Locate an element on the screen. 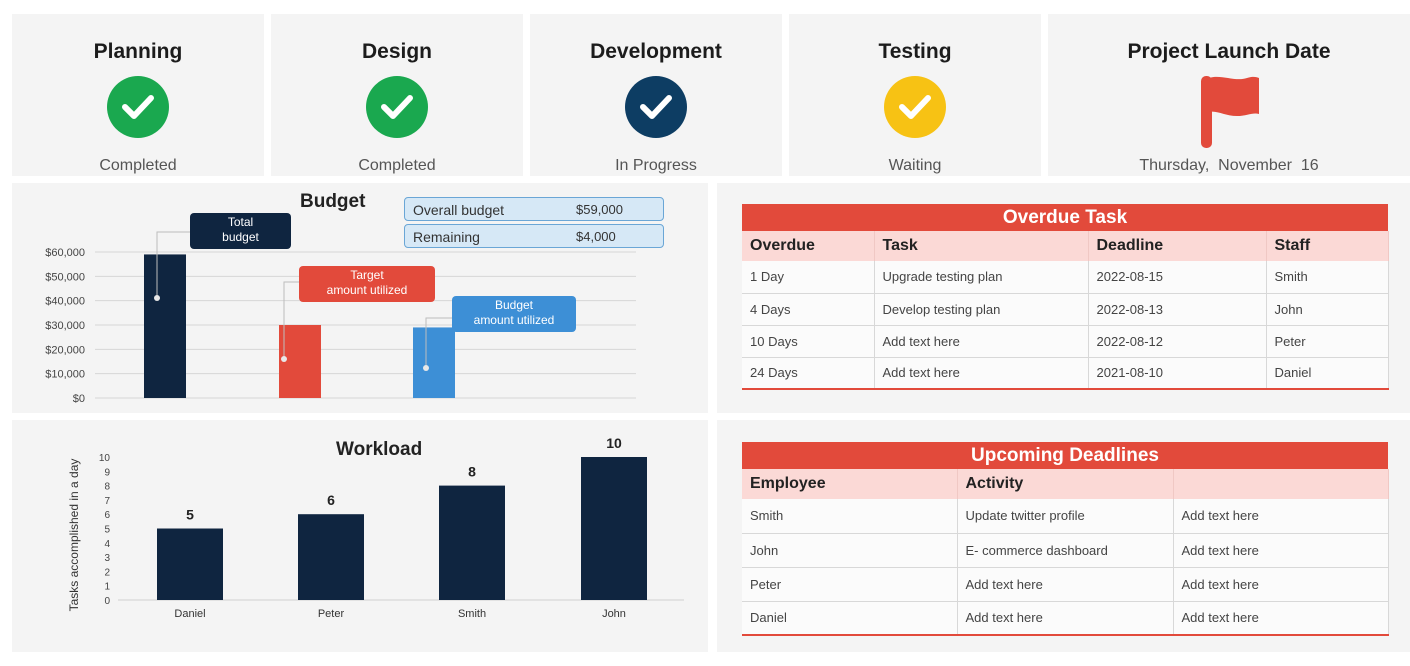 The image size is (1410, 666). table-row: Daniel Add text here Add text here is located at coordinates (1065, 618).